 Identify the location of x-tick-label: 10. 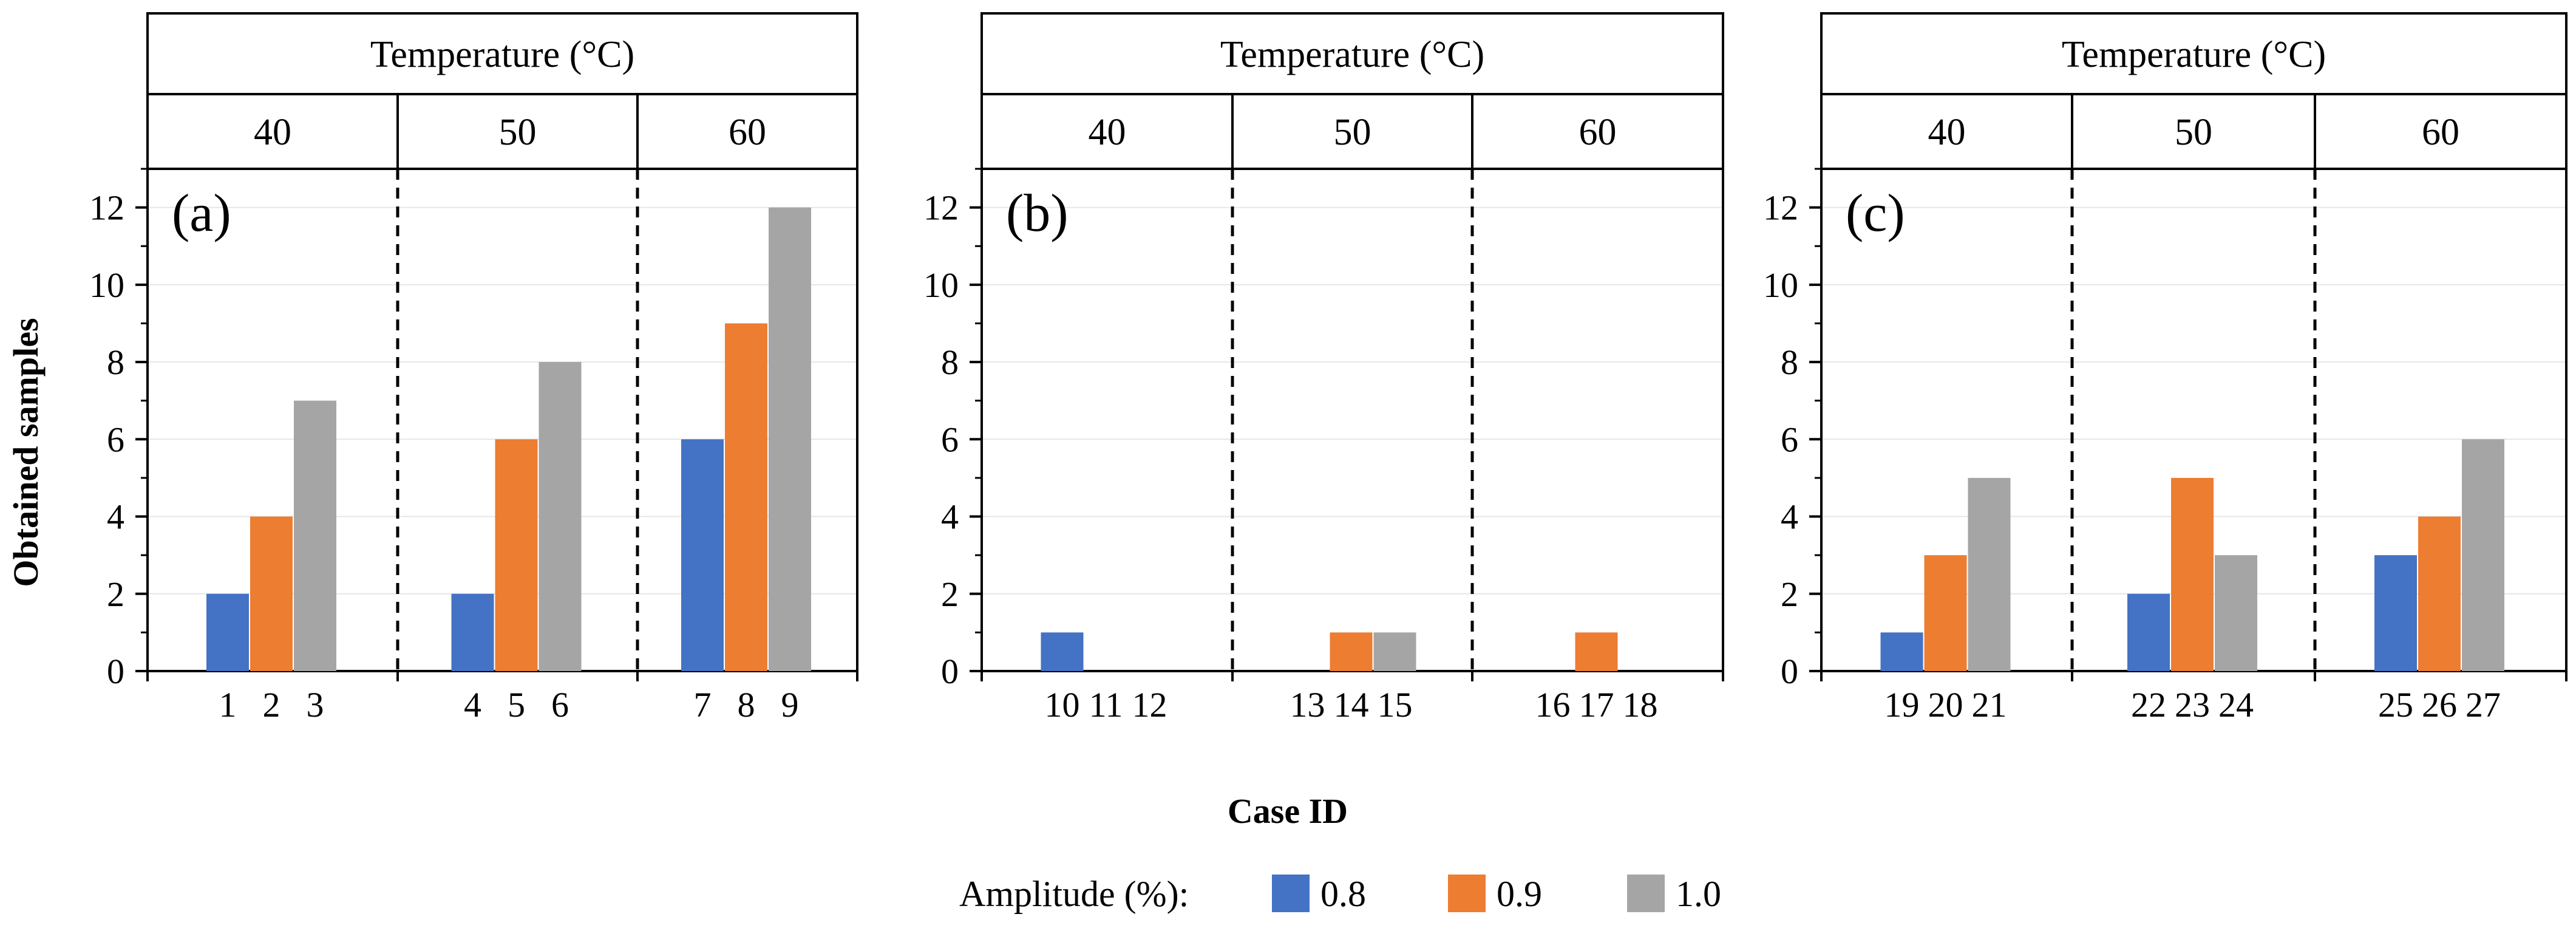
(1062, 705).